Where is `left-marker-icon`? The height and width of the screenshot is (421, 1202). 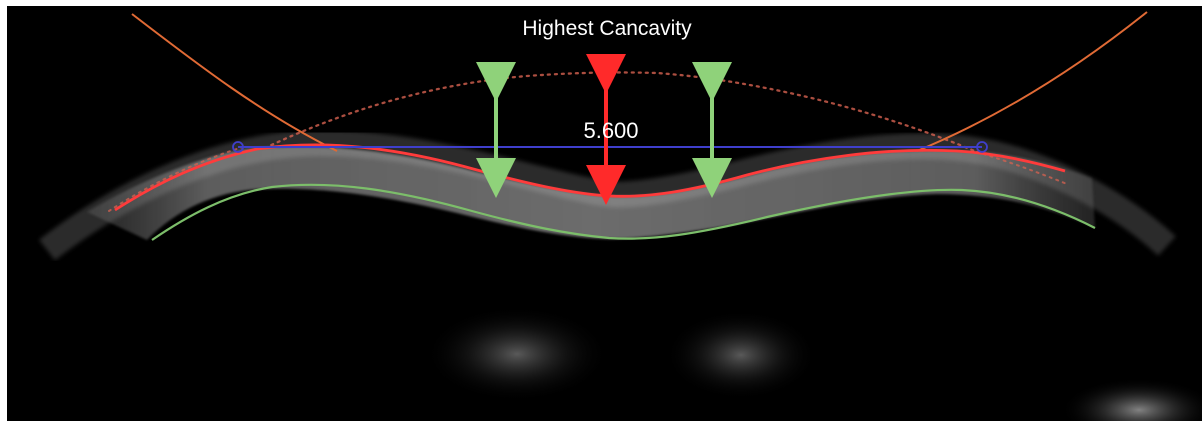
left-marker-icon is located at coordinates (238, 147).